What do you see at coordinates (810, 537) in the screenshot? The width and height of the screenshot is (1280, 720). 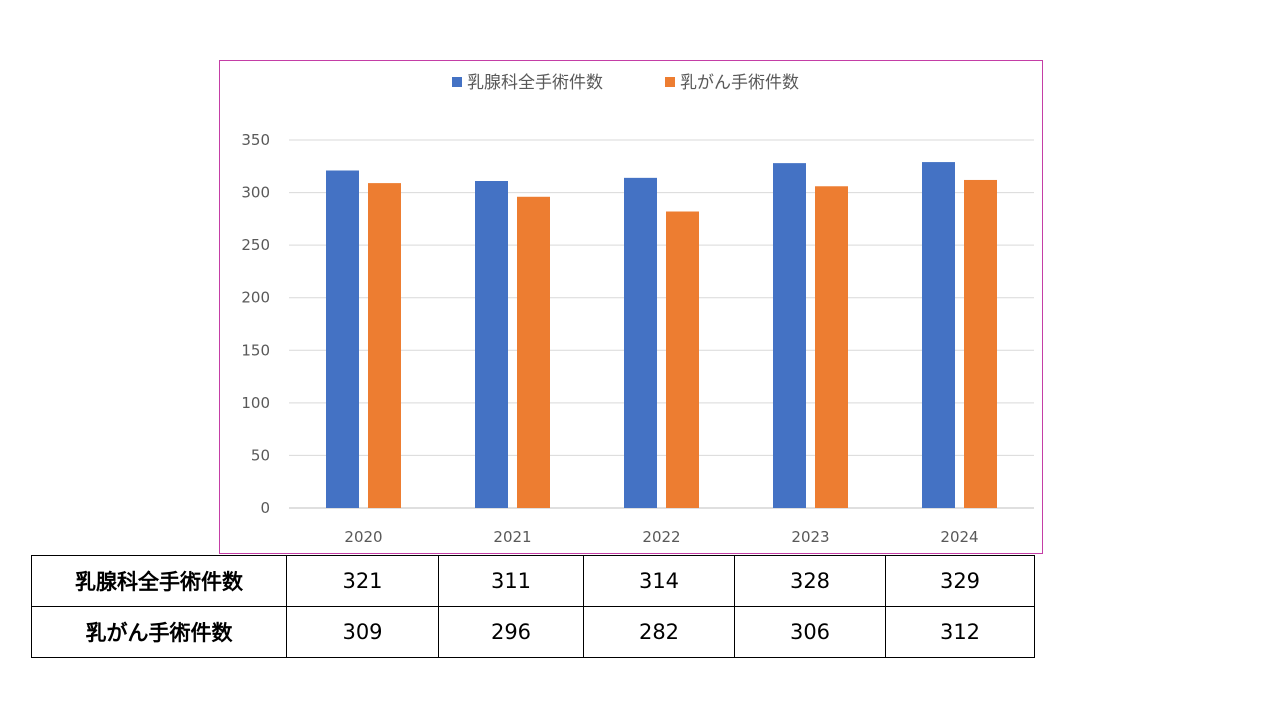 I see `x-tick-label: 2023` at bounding box center [810, 537].